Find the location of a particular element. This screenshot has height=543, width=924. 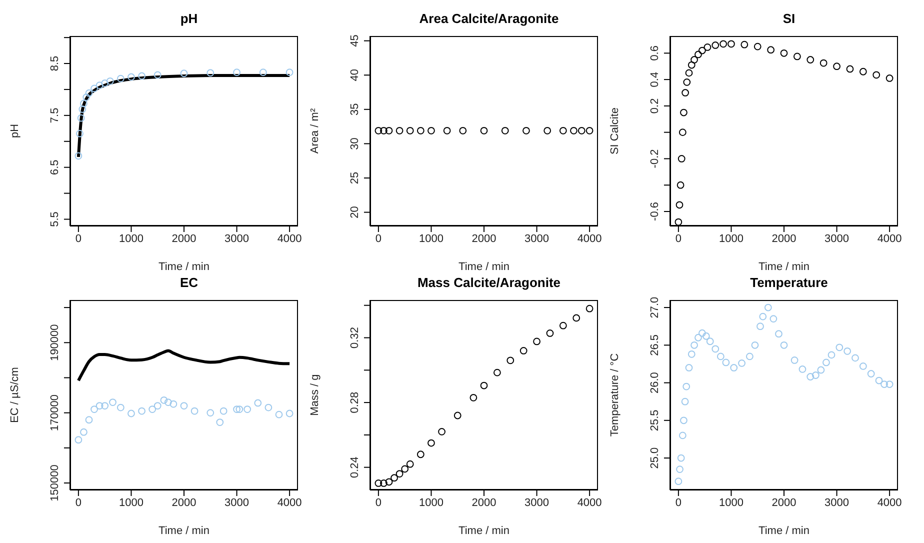

y-axis-title: pH is located at coordinates (14, 131).